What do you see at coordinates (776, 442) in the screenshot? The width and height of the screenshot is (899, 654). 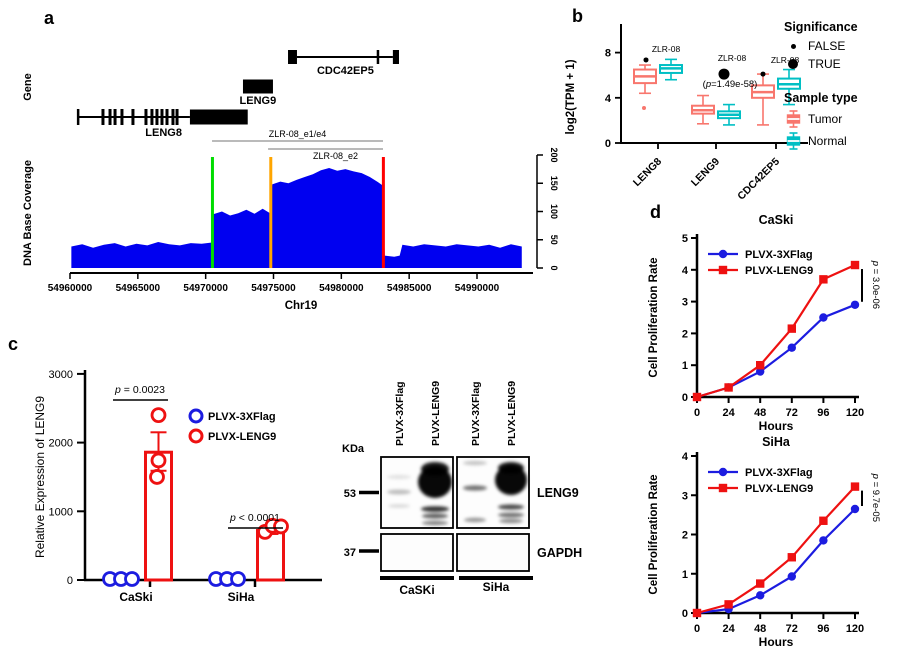 I see `chart-title: SiHa` at bounding box center [776, 442].